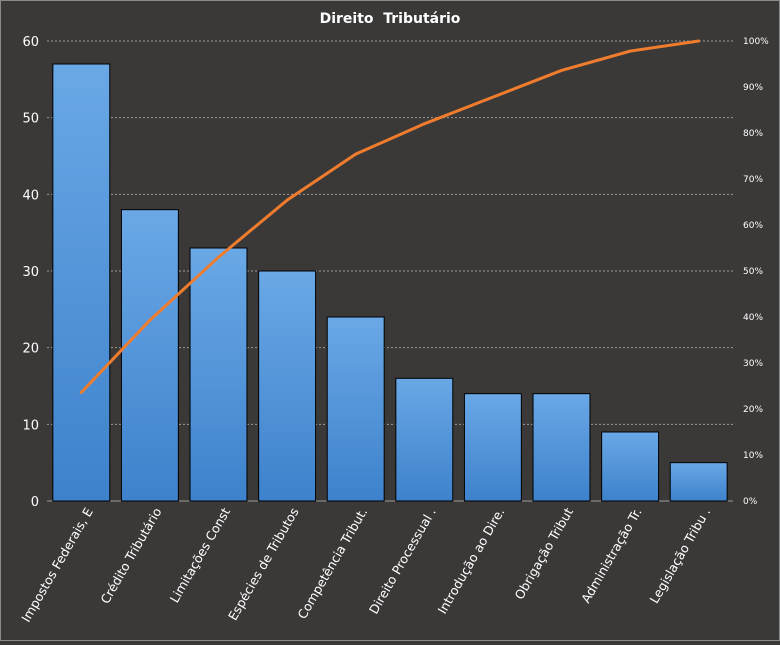 The height and width of the screenshot is (645, 780). What do you see at coordinates (30, 42) in the screenshot?
I see `left-tick-label: 60` at bounding box center [30, 42].